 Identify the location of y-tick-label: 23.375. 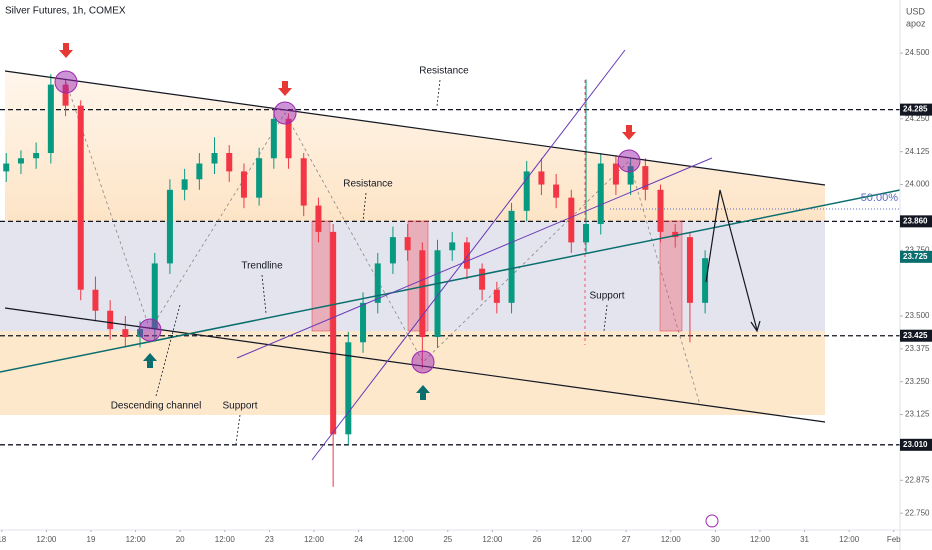
(917, 348).